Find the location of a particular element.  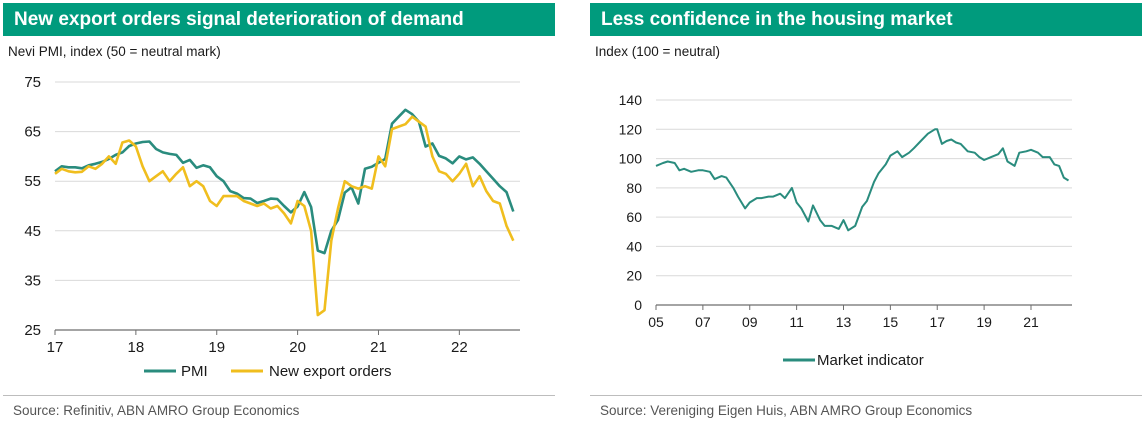

legend-label: New export orders is located at coordinates (330, 371).